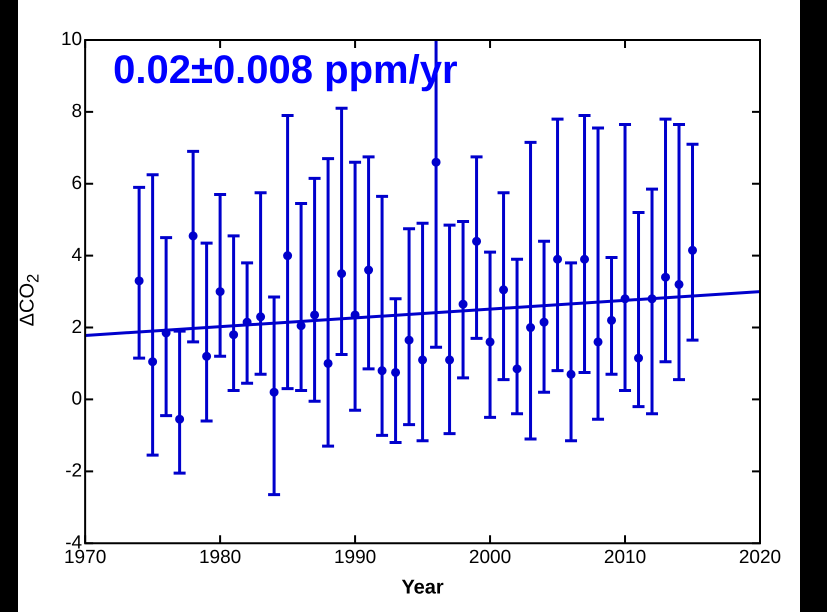 The width and height of the screenshot is (827, 612). I want to click on y-tick-label: 4, so click(77, 255).